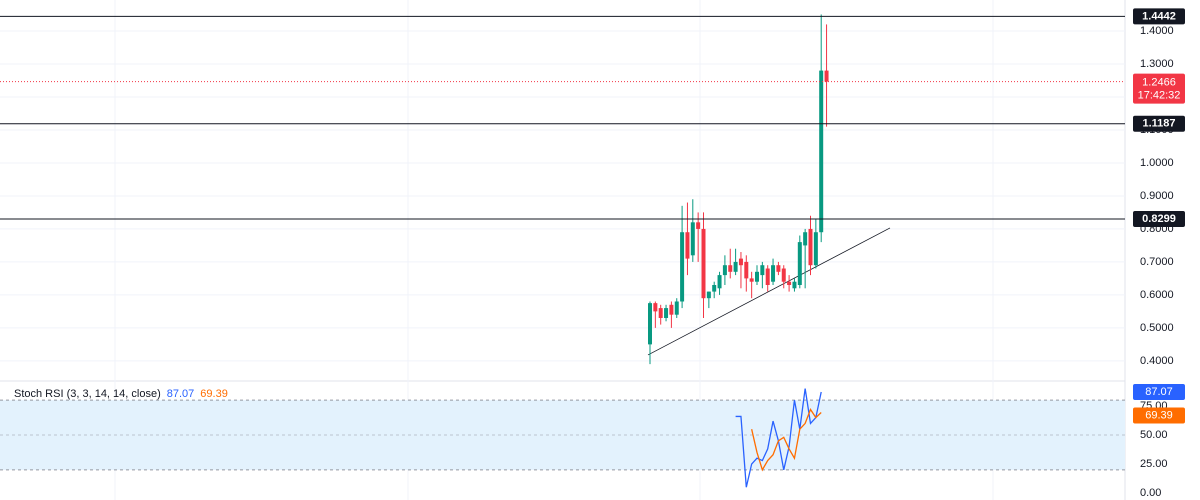  Describe the element at coordinates (786, 440) in the screenshot. I see `stoch-line` at that location.